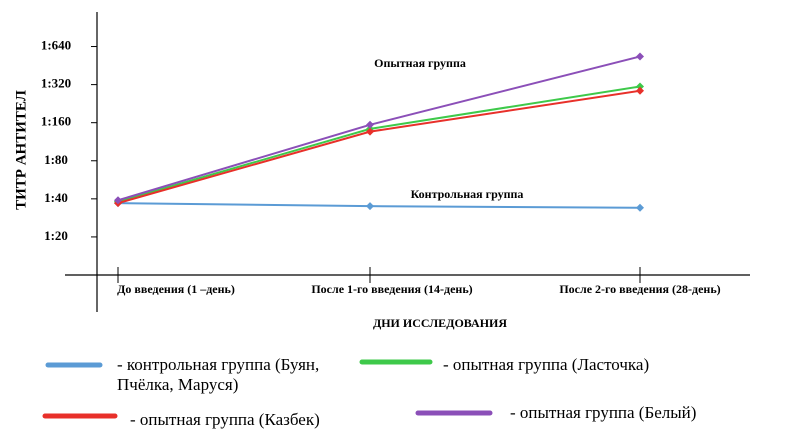 The height and width of the screenshot is (443, 787). I want to click on y-tick-label: 1:320, so click(56, 83).